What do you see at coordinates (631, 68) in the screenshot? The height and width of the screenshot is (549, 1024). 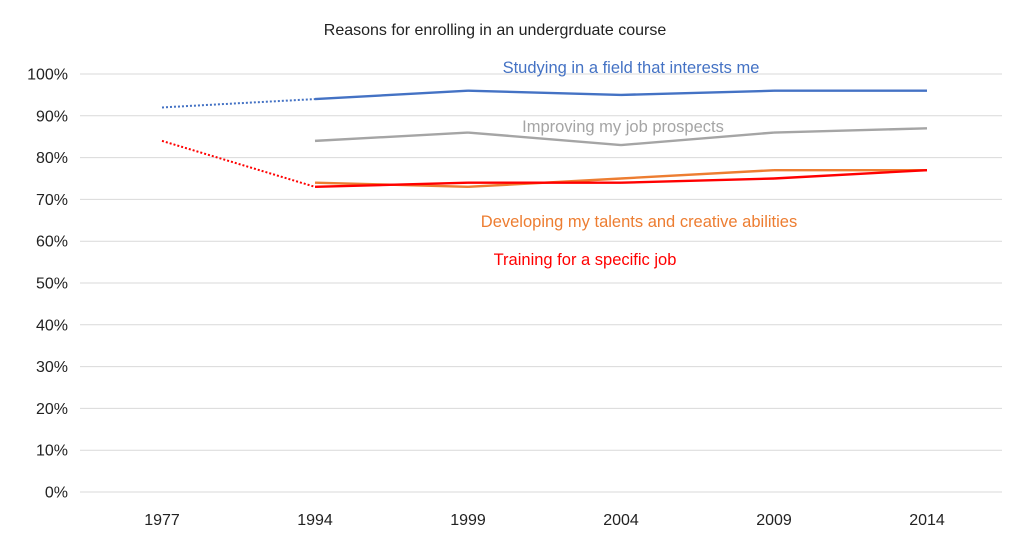 I see `series-label: Studying in a field that interests me` at bounding box center [631, 68].